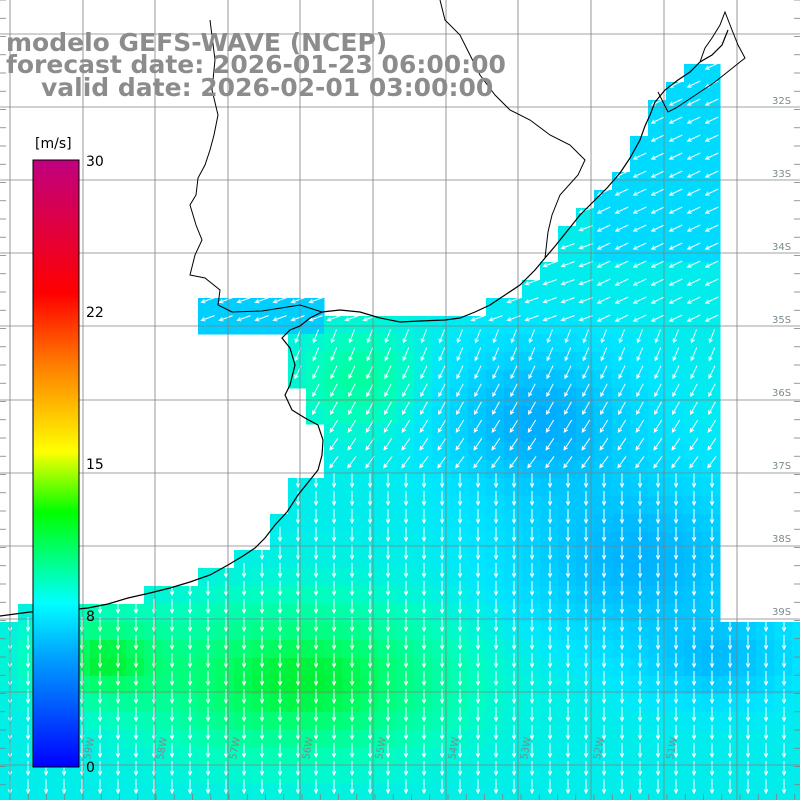 The image size is (800, 800). What do you see at coordinates (526, 748) in the screenshot?
I see `longitude-label: 53W` at bounding box center [526, 748].